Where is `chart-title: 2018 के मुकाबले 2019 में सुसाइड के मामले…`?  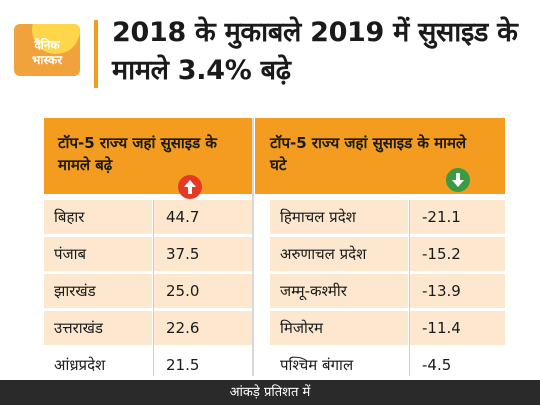 chart-title: 2018 के मुकाबले 2019 में सुसाइड के मामले… is located at coordinates (315, 51).